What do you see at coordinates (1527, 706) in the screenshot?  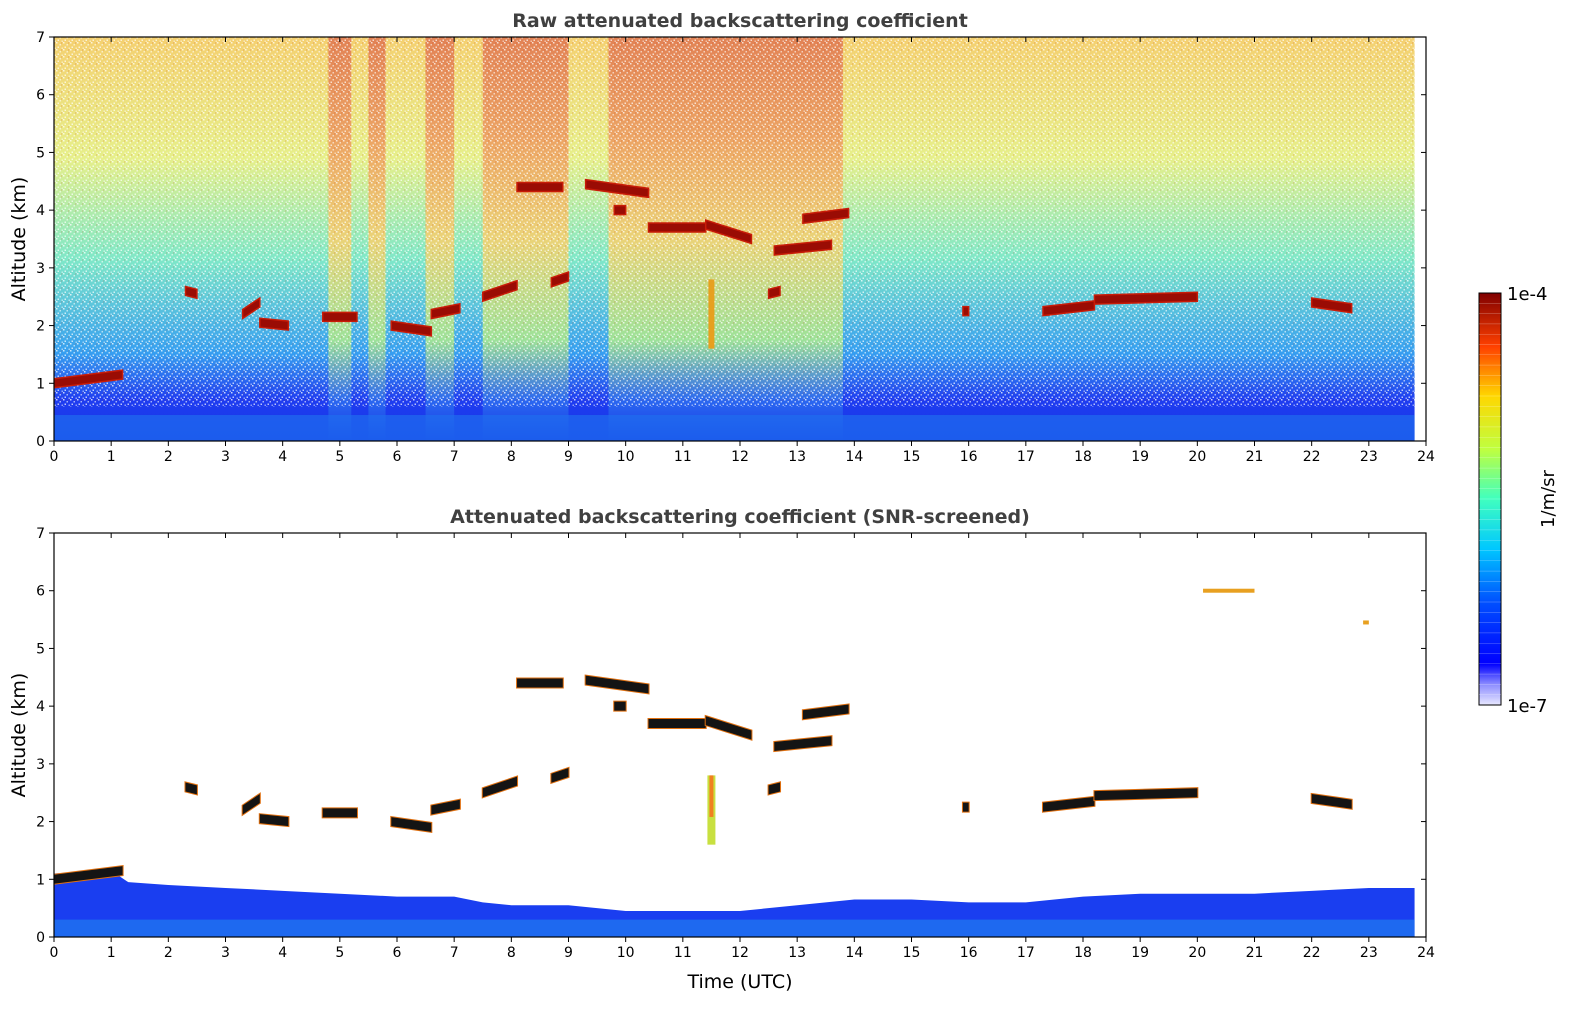 I see `colorbar-min-label: 1e-7` at bounding box center [1527, 706].